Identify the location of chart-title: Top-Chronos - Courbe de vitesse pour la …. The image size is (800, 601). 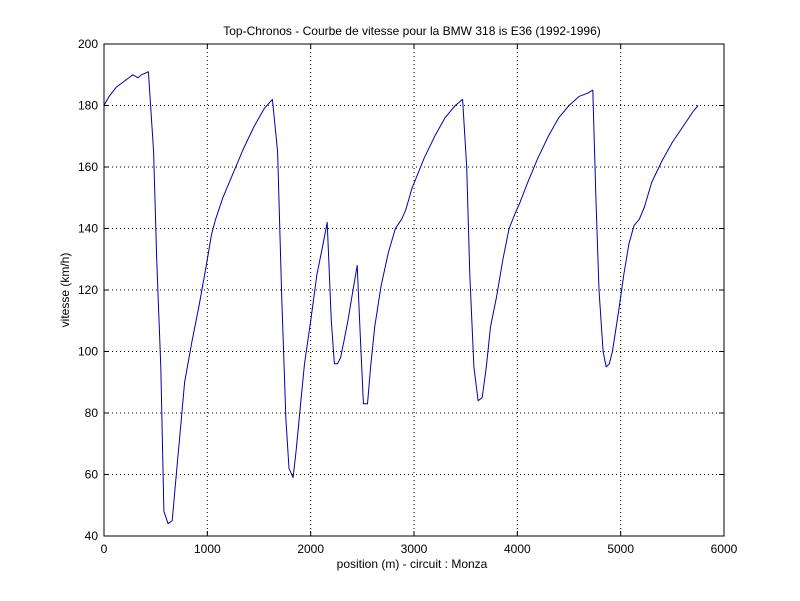
(412, 31).